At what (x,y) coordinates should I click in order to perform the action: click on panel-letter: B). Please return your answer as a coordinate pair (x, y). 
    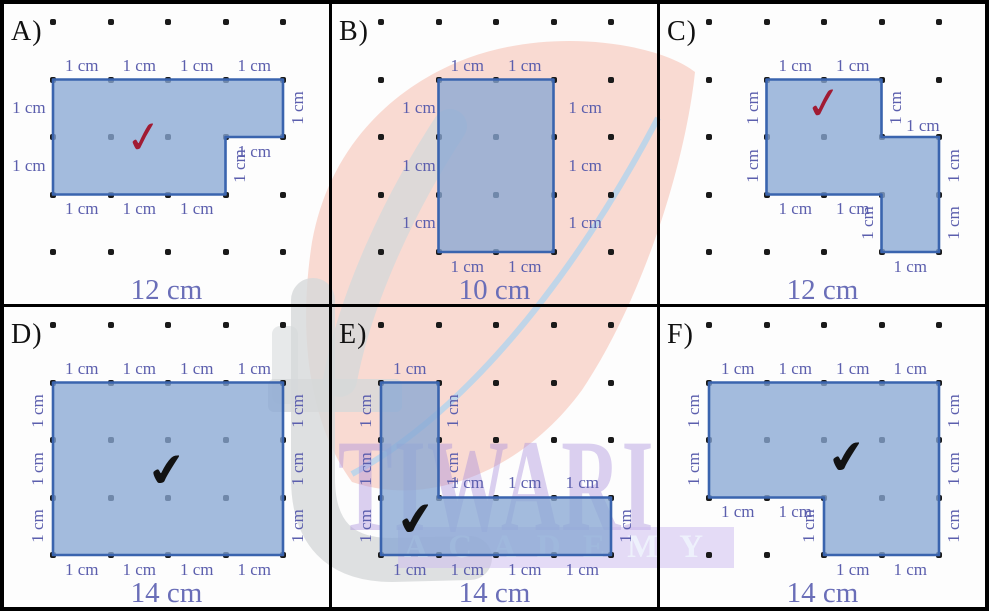
    Looking at the image, I should click on (354, 31).